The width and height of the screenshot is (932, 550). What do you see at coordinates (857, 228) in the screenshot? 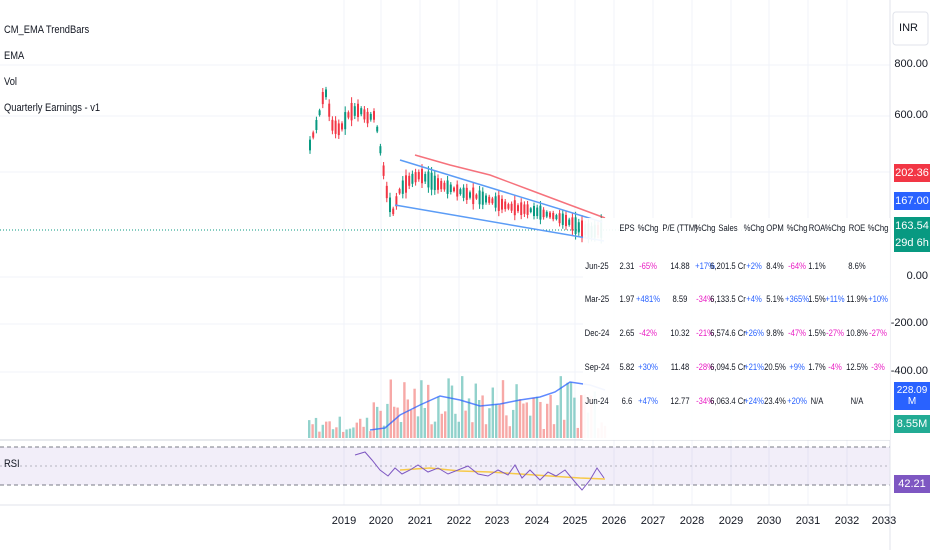
I see `table-header: ROE` at bounding box center [857, 228].